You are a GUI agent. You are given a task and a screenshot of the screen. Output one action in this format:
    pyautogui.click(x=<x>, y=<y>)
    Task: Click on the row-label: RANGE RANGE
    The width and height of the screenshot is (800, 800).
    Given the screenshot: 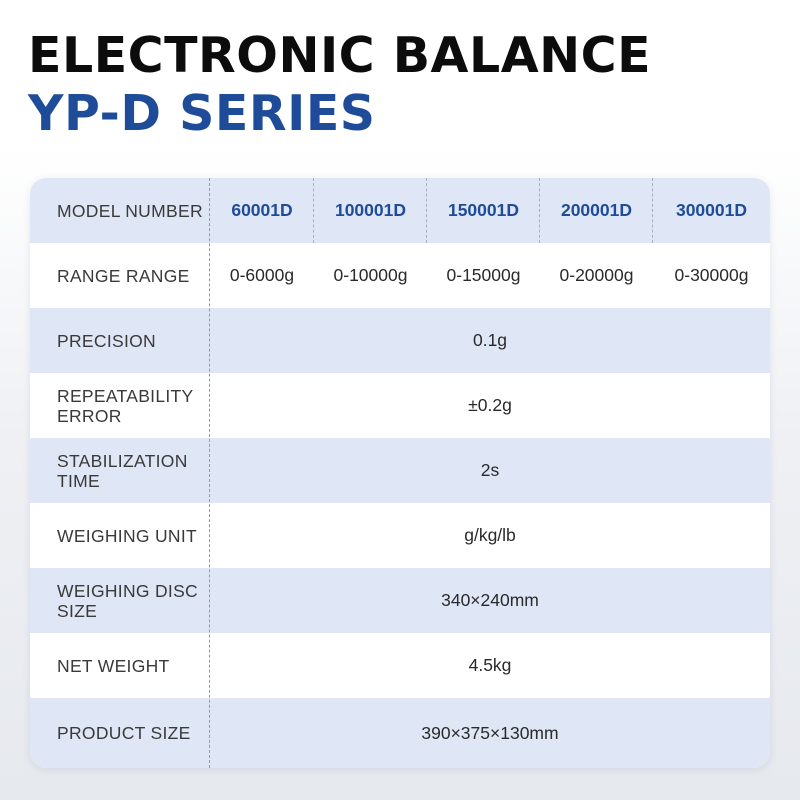 What is the action you would take?
    pyautogui.click(x=123, y=275)
    